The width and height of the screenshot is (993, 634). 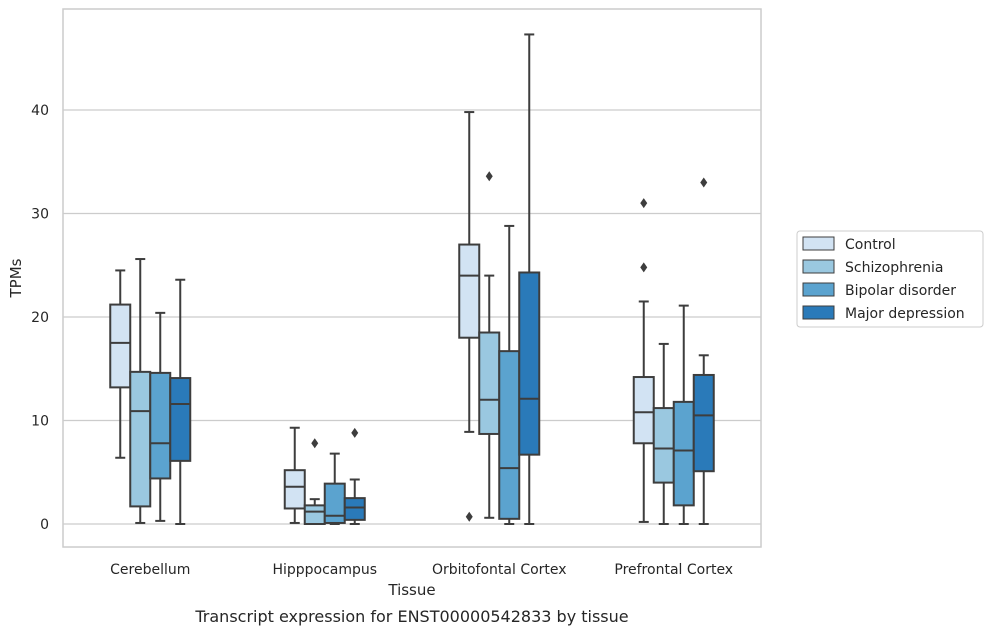 I want to click on legend-label: Major depression, so click(x=905, y=314).